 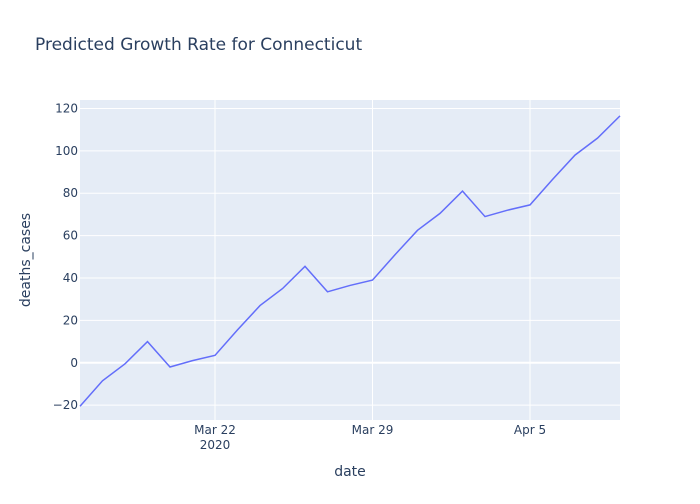 What do you see at coordinates (74, 363) in the screenshot?
I see `y-tick-label: 0` at bounding box center [74, 363].